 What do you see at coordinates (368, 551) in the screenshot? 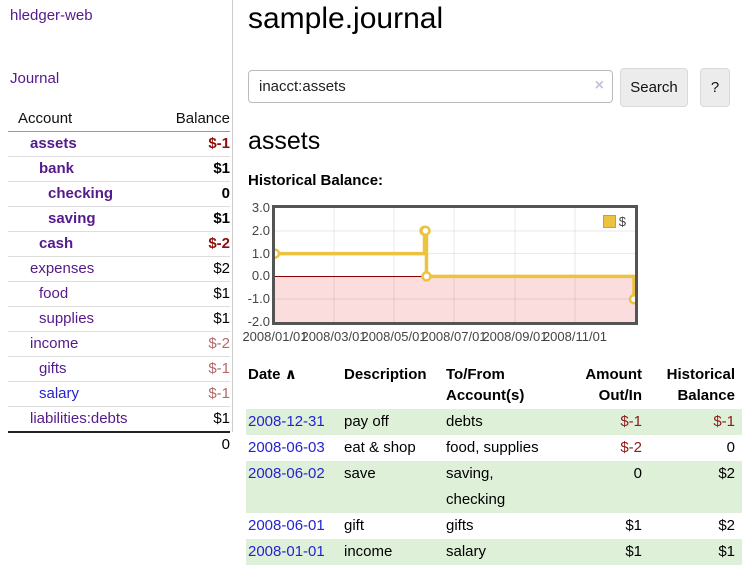
I see `transaction-description: income` at bounding box center [368, 551].